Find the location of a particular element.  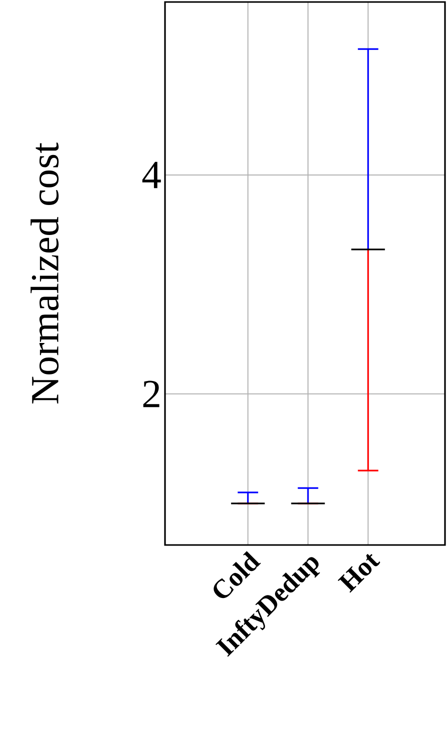

y-tick-label: 4 is located at coordinates (151, 175).